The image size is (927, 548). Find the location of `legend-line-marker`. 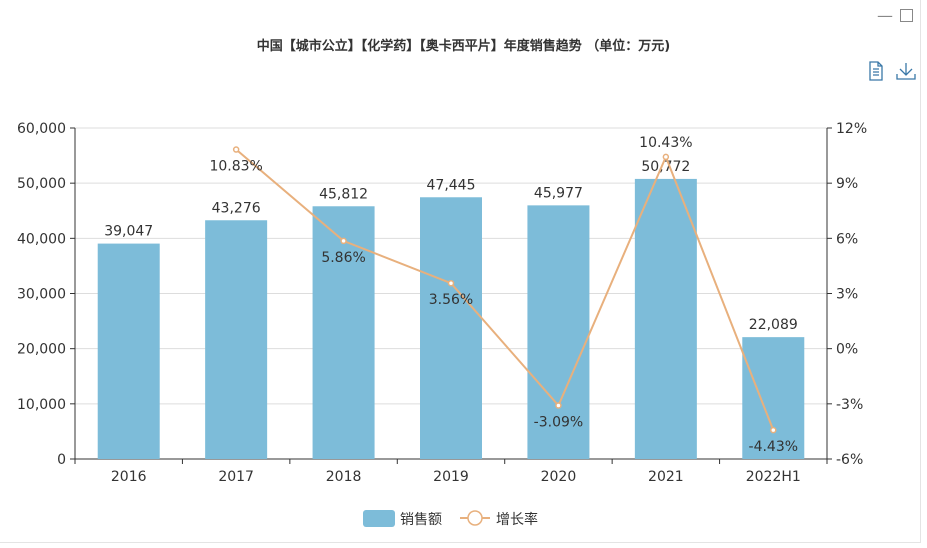

legend-line-marker is located at coordinates (475, 518).